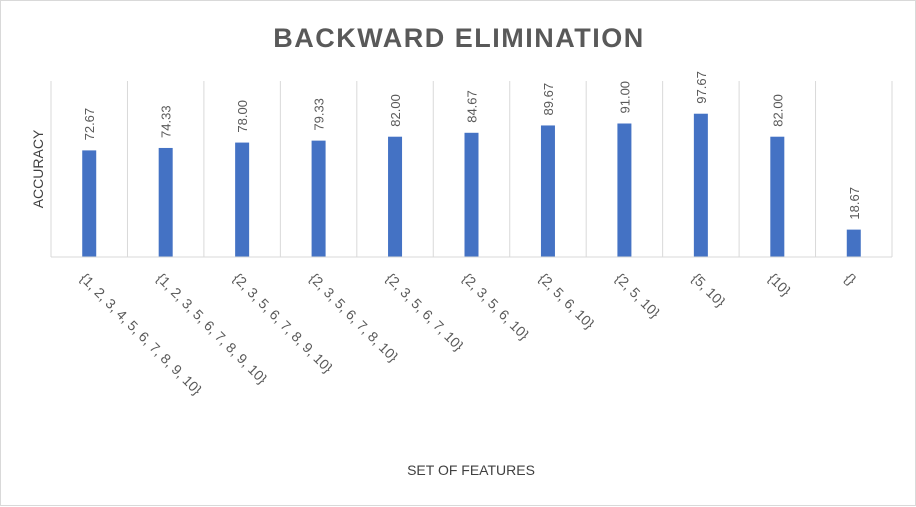 This screenshot has height=507, width=916. What do you see at coordinates (242, 116) in the screenshot?
I see `data-label: 78.00` at bounding box center [242, 116].